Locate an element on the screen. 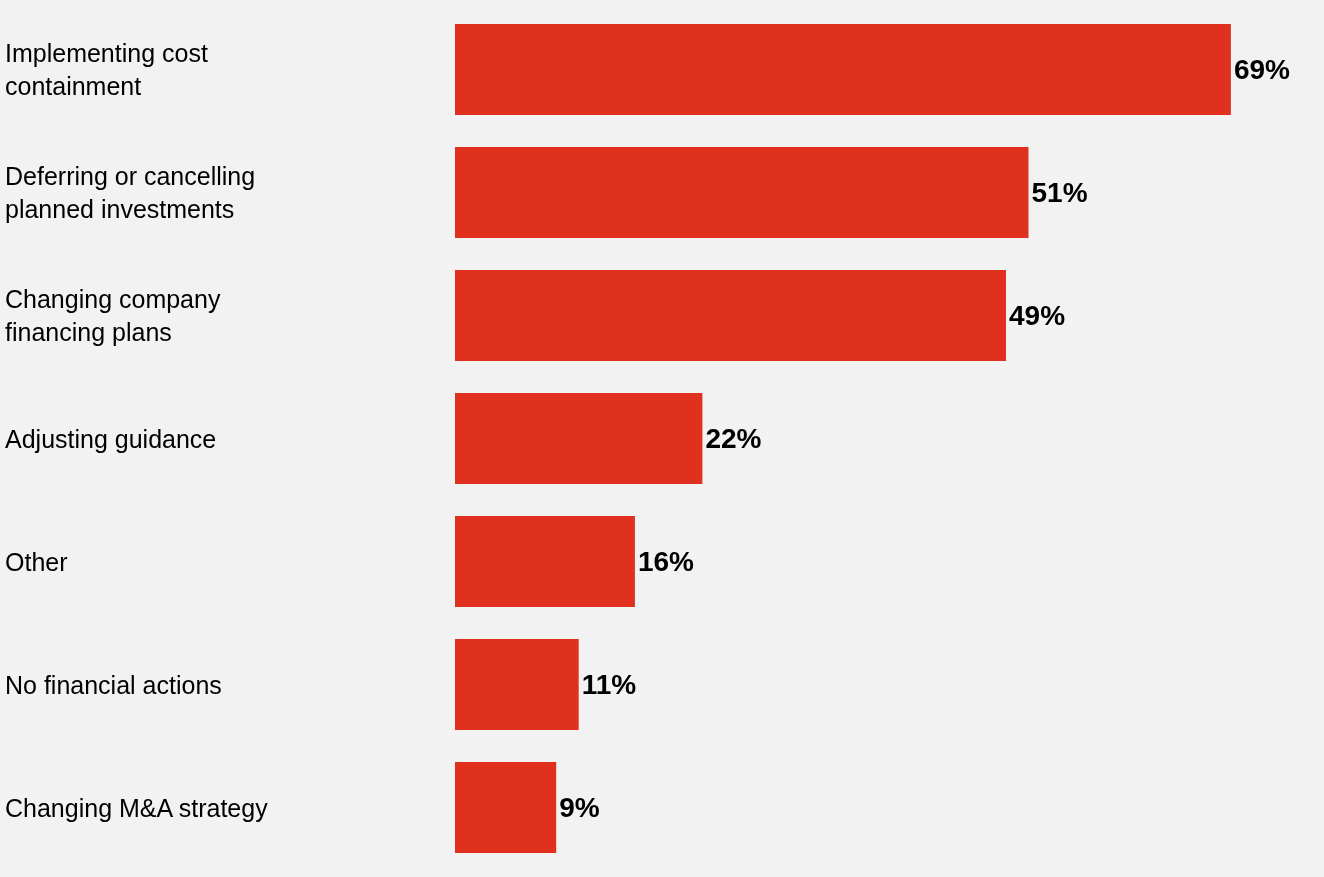  y-tick-label: Deferring or cancelling planned investments is located at coordinates (130, 192).